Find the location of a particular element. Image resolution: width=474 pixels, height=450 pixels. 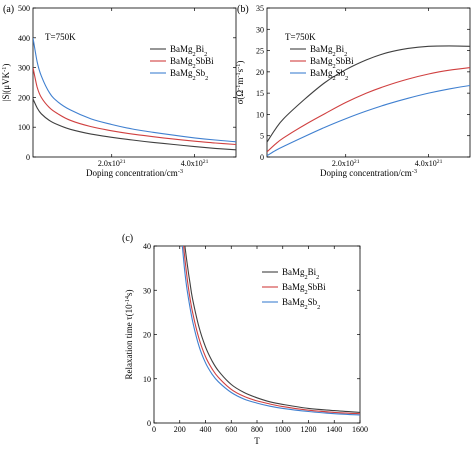

y-tick-label: 200 is located at coordinates (24, 97).